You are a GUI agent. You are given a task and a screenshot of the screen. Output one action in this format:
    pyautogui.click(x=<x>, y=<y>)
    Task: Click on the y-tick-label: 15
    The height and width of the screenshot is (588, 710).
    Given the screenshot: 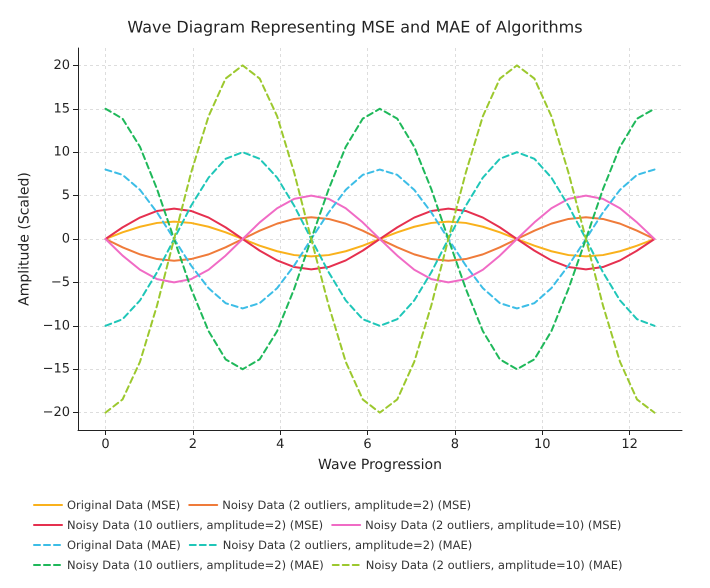 What is the action you would take?
    pyautogui.click(x=61, y=108)
    